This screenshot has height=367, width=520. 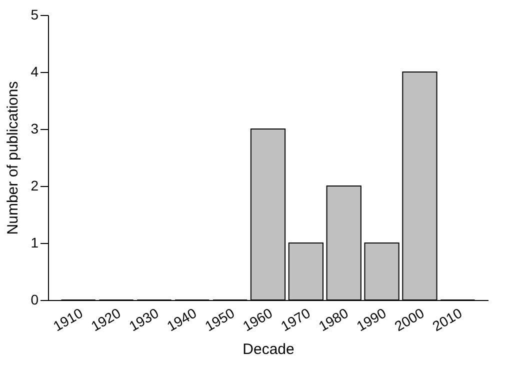 I want to click on x-tick-label: 1910, so click(x=68, y=319).